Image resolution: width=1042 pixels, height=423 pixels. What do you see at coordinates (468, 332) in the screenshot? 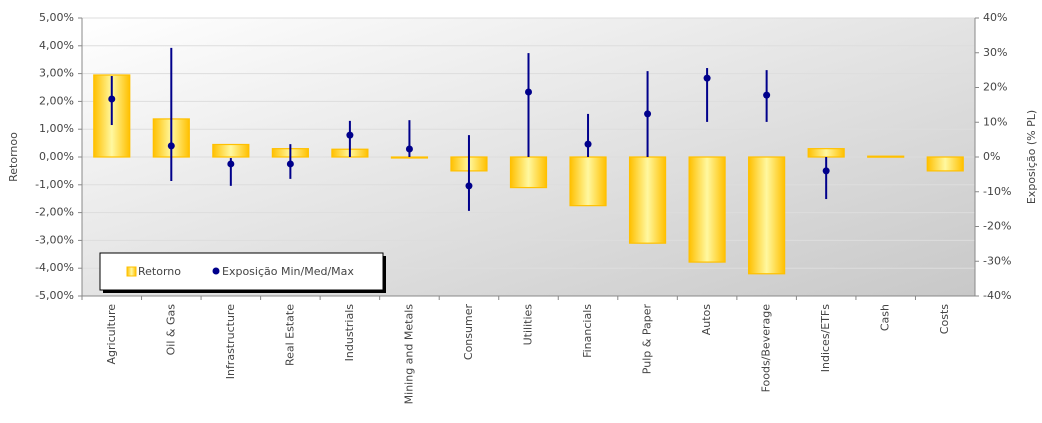
I see `x-tick-label: Consumer` at bounding box center [468, 332].